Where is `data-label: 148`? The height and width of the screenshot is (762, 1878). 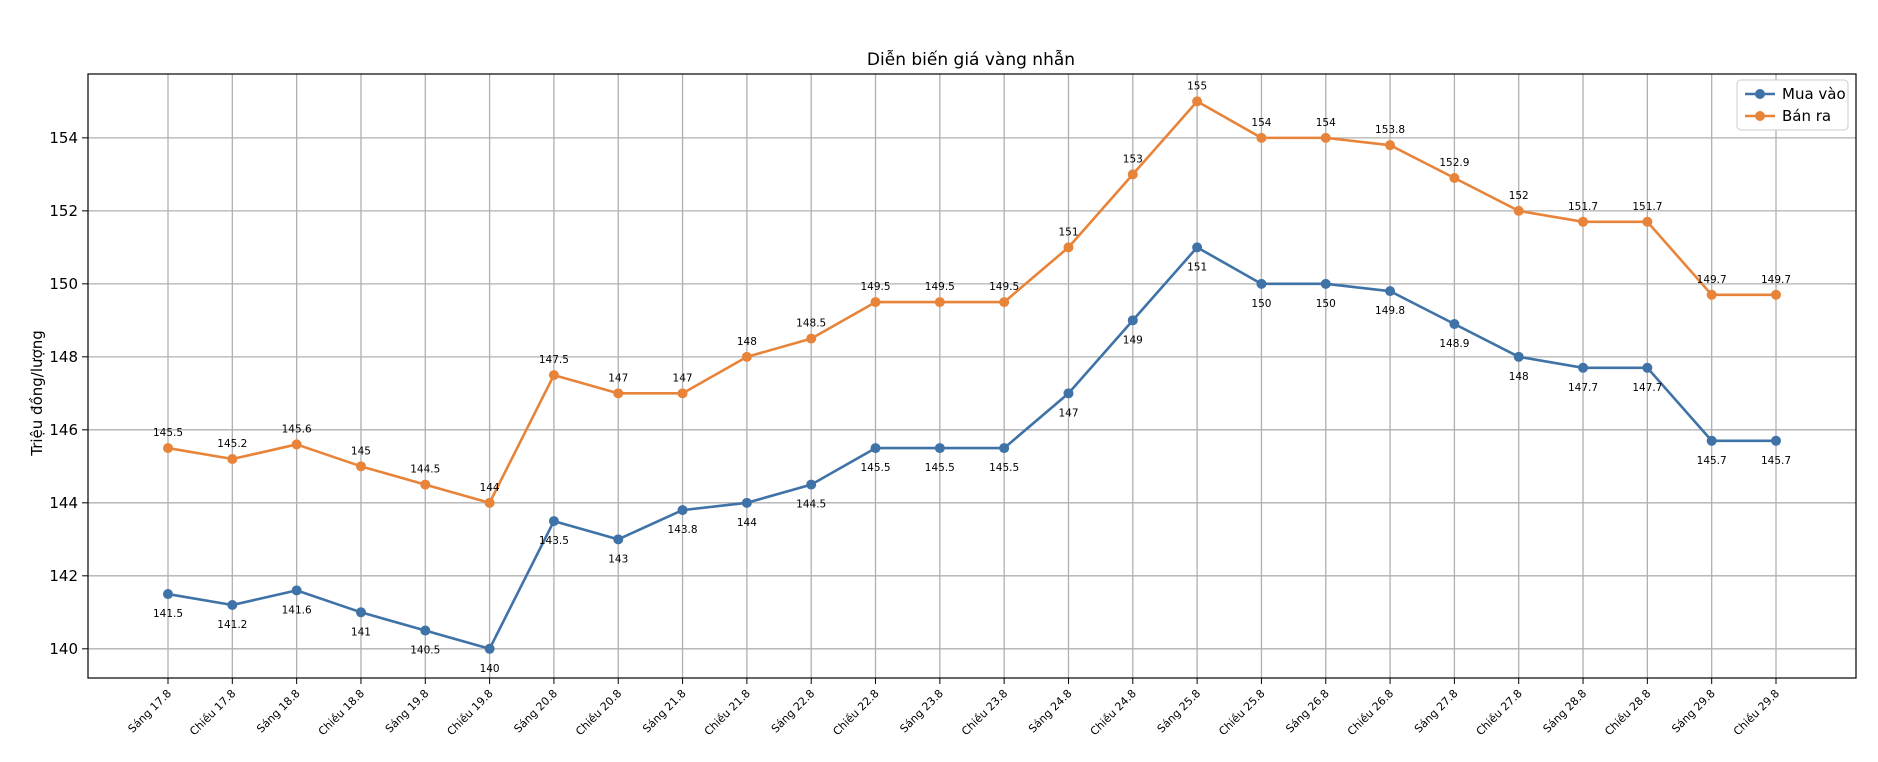 data-label: 148 is located at coordinates (1519, 377).